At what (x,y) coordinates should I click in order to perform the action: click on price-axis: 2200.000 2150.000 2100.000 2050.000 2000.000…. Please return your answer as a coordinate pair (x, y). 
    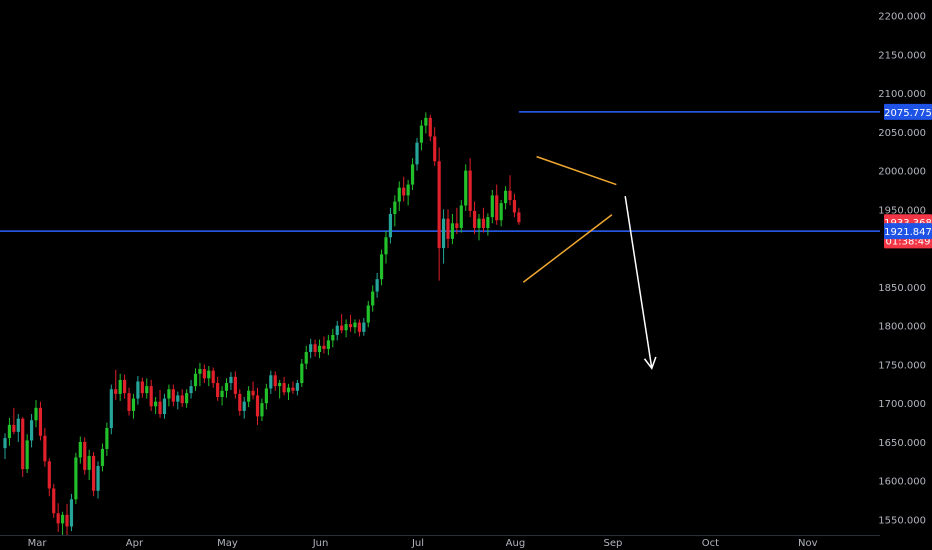
    Looking at the image, I should click on (905, 275).